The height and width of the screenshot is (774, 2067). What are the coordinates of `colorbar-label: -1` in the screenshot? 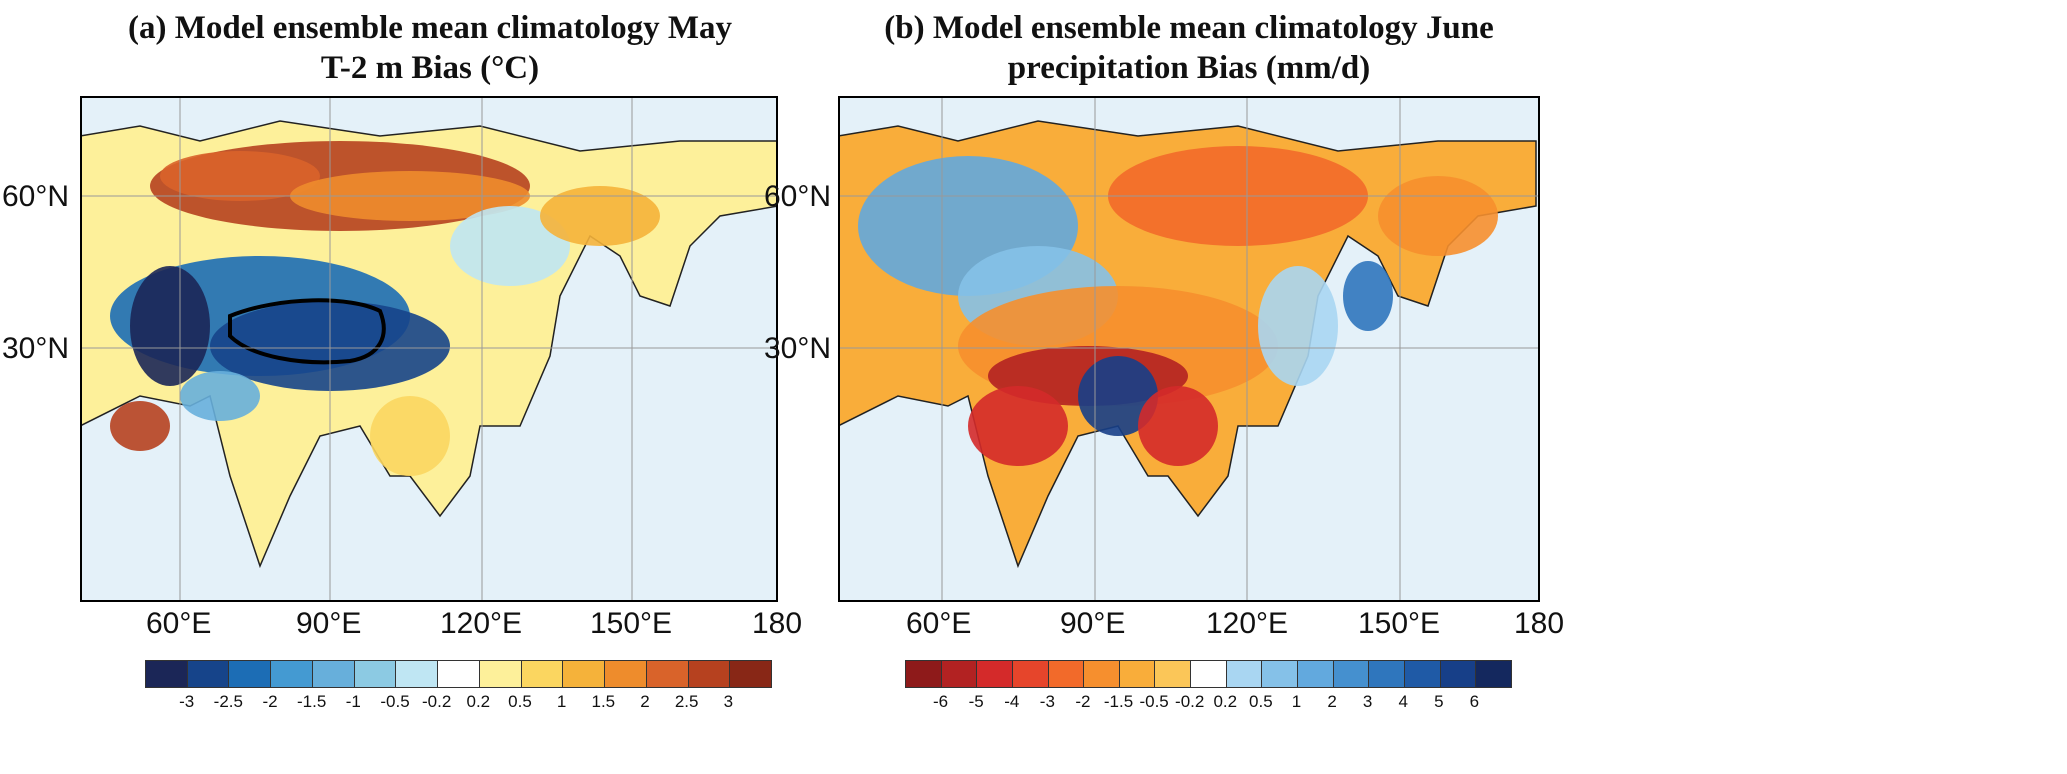 It's located at (353, 701).